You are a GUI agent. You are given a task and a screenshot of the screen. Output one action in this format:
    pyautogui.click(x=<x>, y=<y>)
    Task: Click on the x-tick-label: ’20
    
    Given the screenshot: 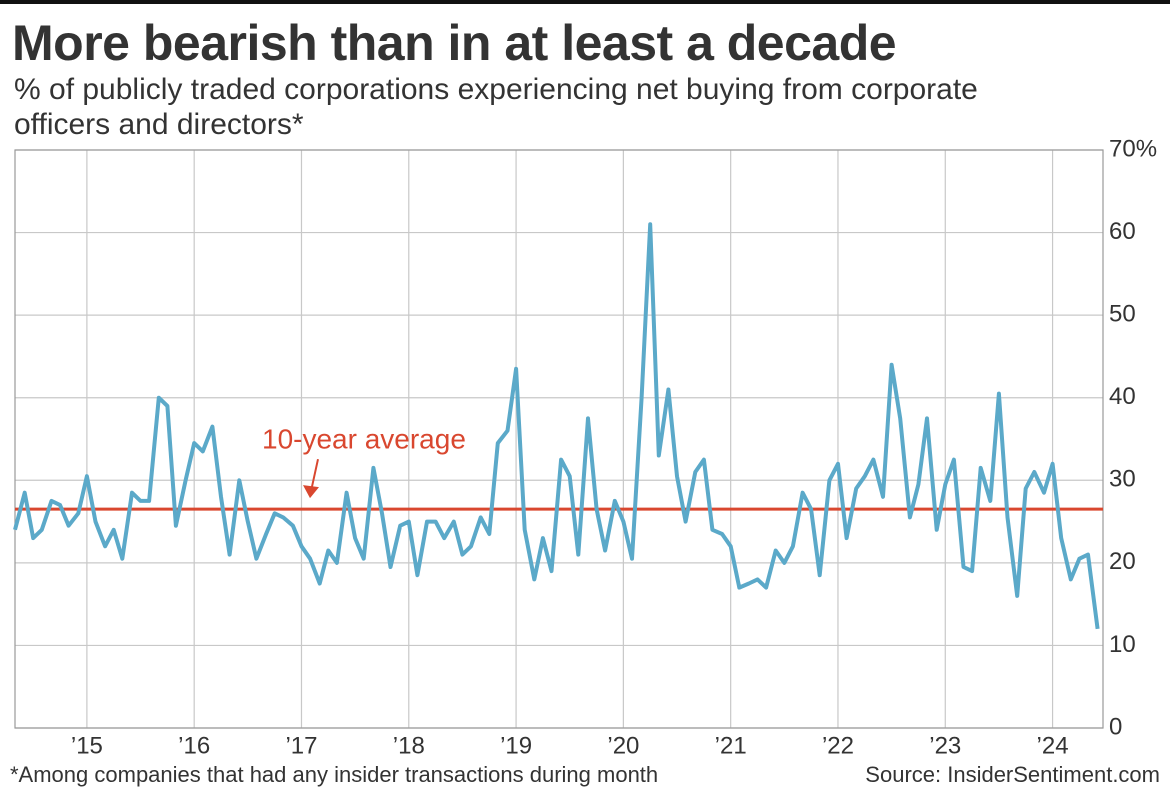 What is the action you would take?
    pyautogui.click(x=623, y=745)
    